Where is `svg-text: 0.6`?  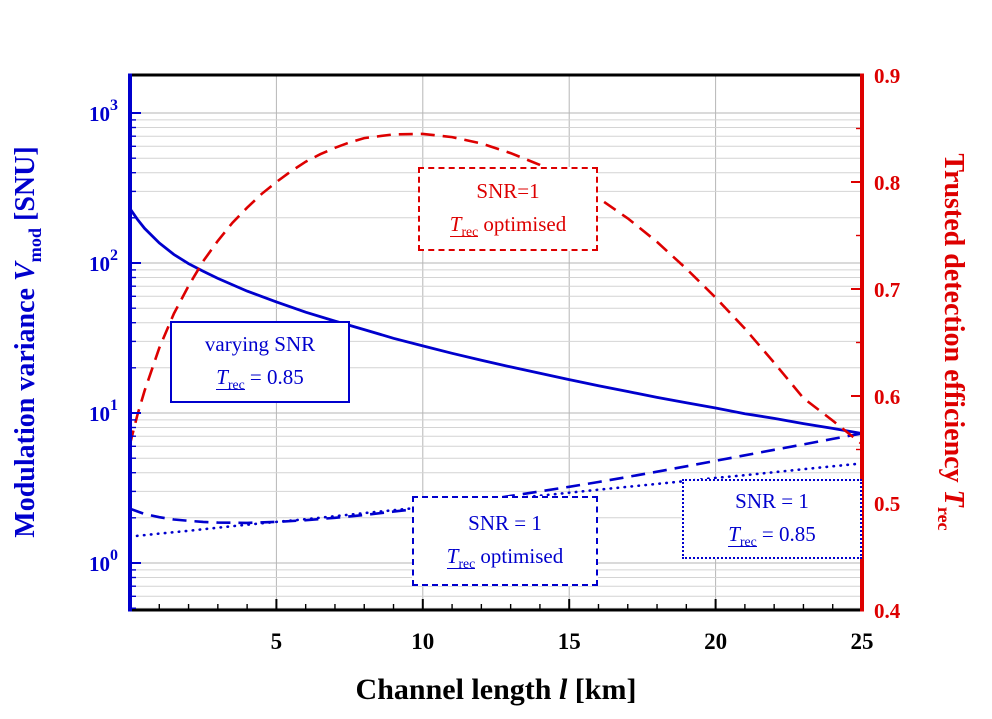
svg-text: 0.6 is located at coordinates (887, 397).